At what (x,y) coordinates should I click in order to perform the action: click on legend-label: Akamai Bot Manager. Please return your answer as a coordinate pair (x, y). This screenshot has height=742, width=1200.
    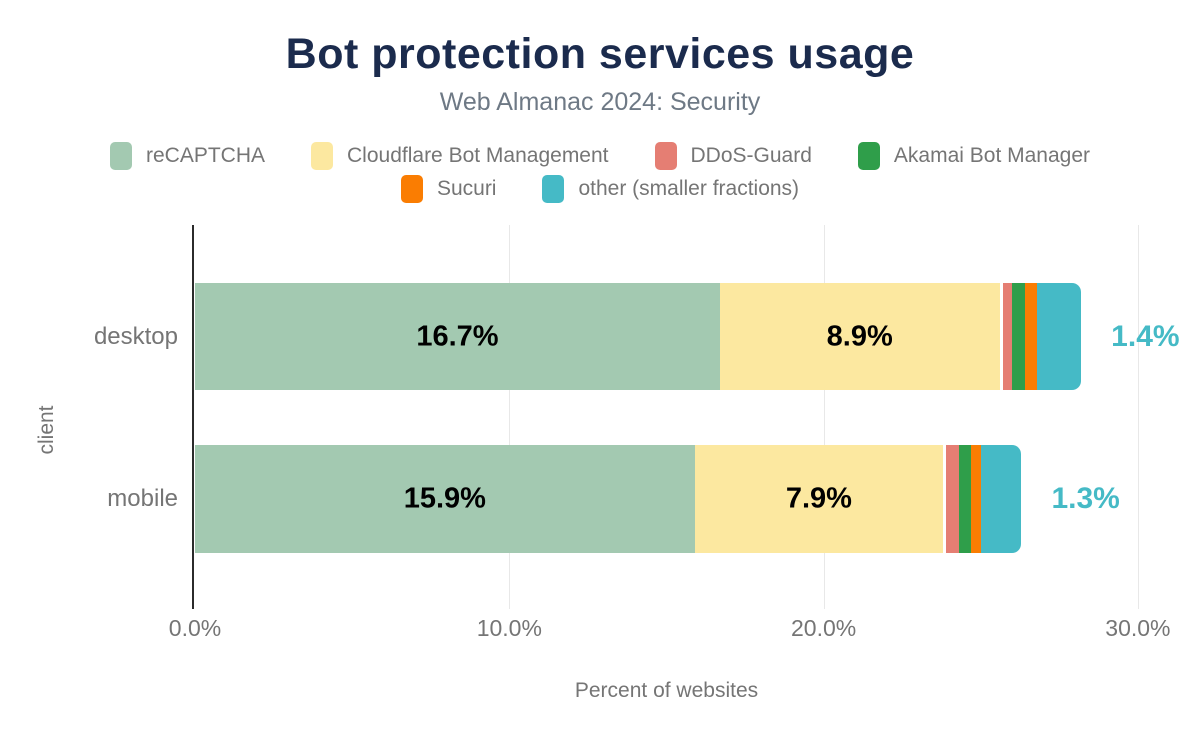
    Looking at the image, I should click on (992, 155).